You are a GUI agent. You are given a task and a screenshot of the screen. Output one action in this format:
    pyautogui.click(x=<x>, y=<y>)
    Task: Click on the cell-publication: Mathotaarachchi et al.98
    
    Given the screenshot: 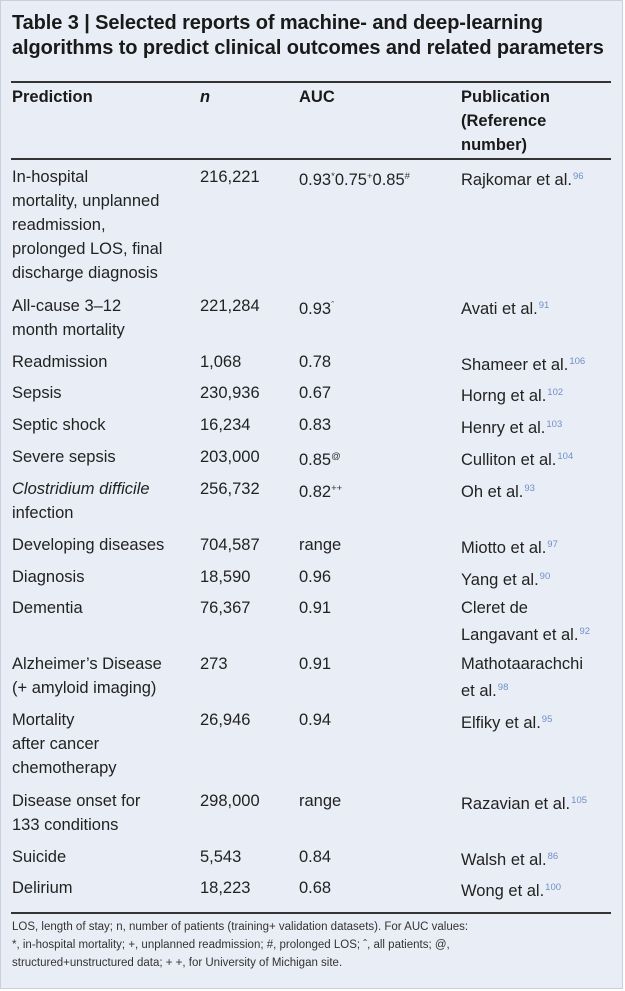 What is the action you would take?
    pyautogui.click(x=538, y=677)
    